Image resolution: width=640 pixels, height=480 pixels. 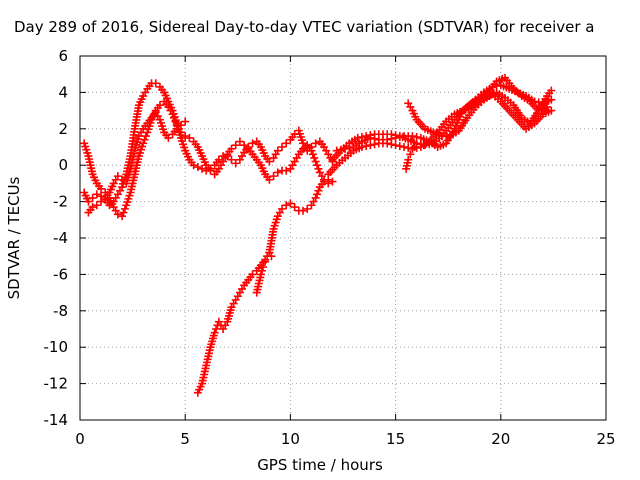 What do you see at coordinates (56, 347) in the screenshot?
I see `y-tick-label: -10` at bounding box center [56, 347].